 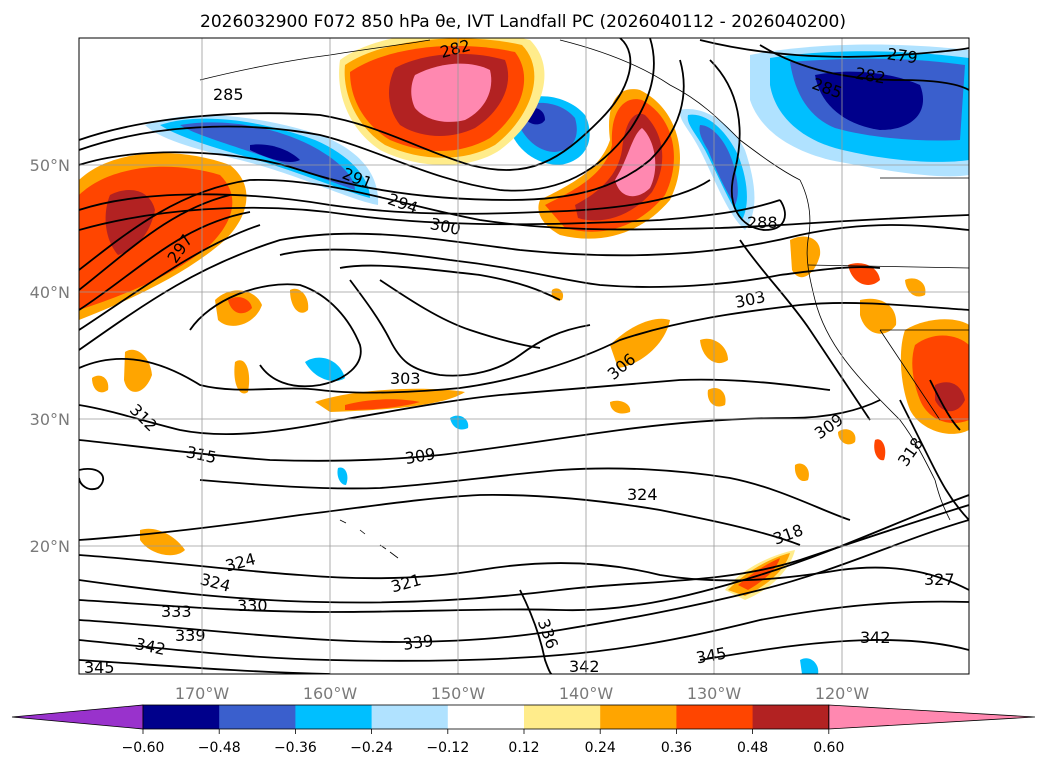 I want to click on longitude-tick-labels: 170°W 160°W 150°W 140°W 130°W 120°W, so click(x=522, y=693).